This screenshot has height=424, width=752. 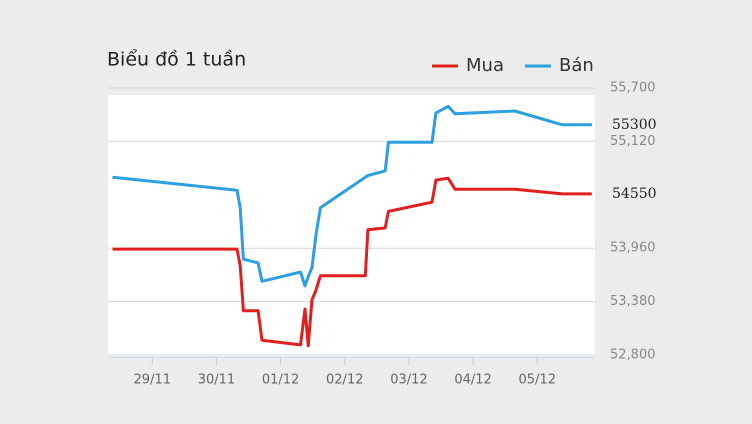 I want to click on y-tick-label: 53,380, so click(x=633, y=301).